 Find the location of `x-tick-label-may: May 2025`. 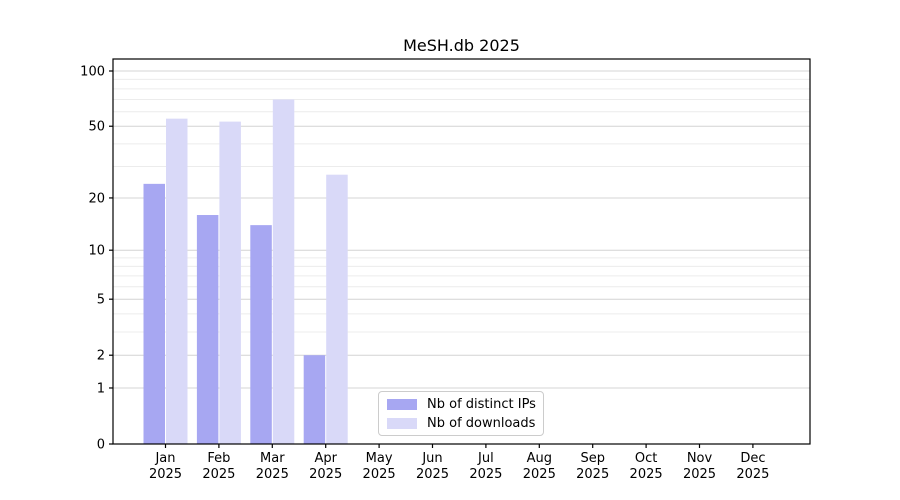

x-tick-label-may: May 2025 is located at coordinates (379, 466).